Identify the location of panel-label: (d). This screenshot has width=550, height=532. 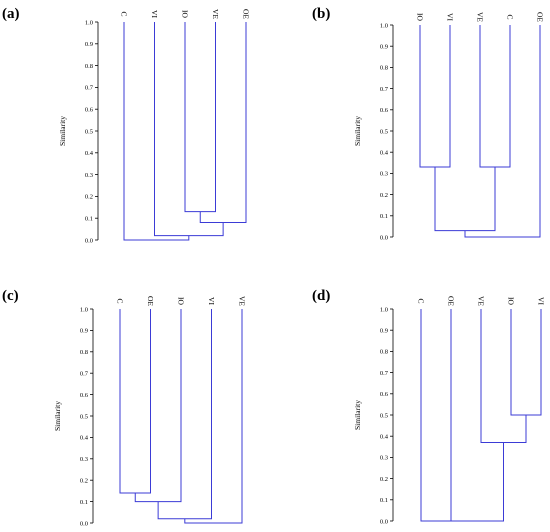
(321, 296).